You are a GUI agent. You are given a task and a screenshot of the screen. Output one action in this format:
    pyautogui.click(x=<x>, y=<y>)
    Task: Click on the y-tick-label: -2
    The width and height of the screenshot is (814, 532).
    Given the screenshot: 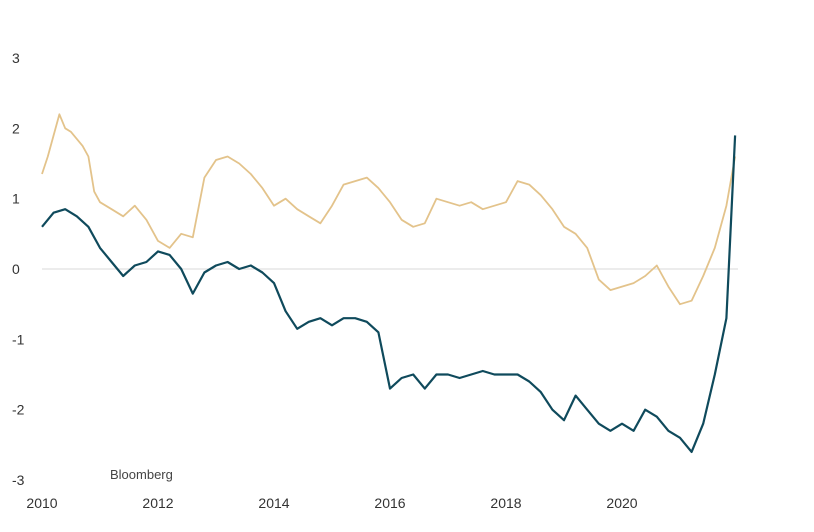 What is the action you would take?
    pyautogui.click(x=18, y=410)
    